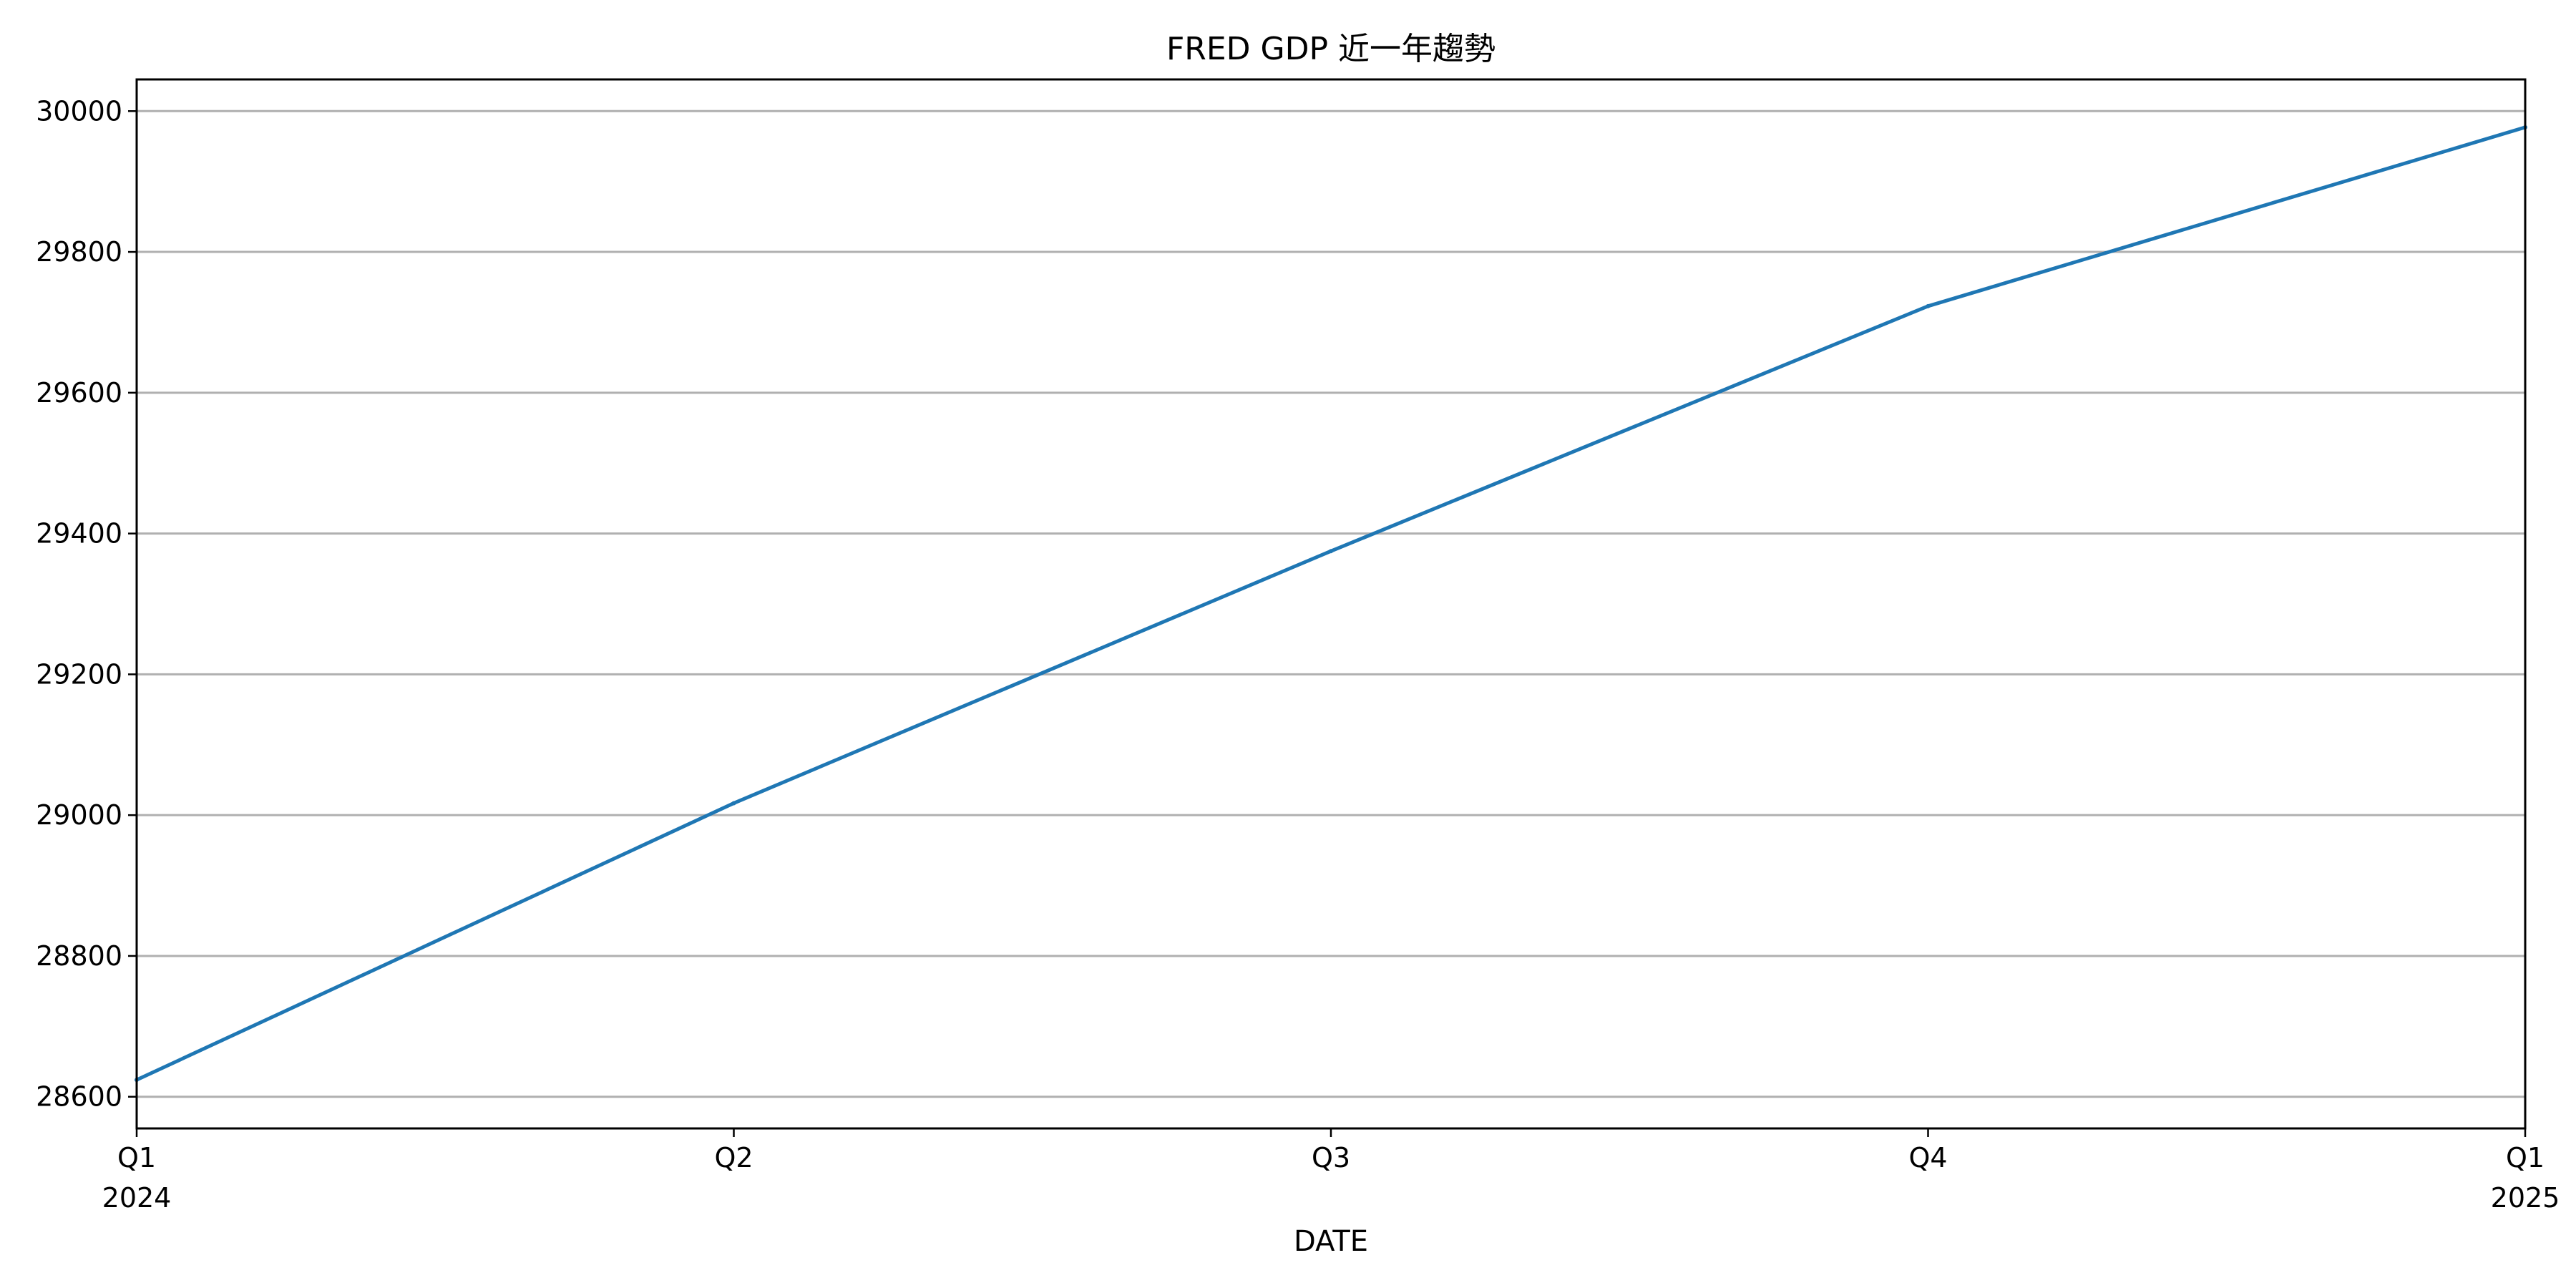 The image size is (2576, 1288). I want to click on x-tick-label: Q4, so click(1927, 1158).